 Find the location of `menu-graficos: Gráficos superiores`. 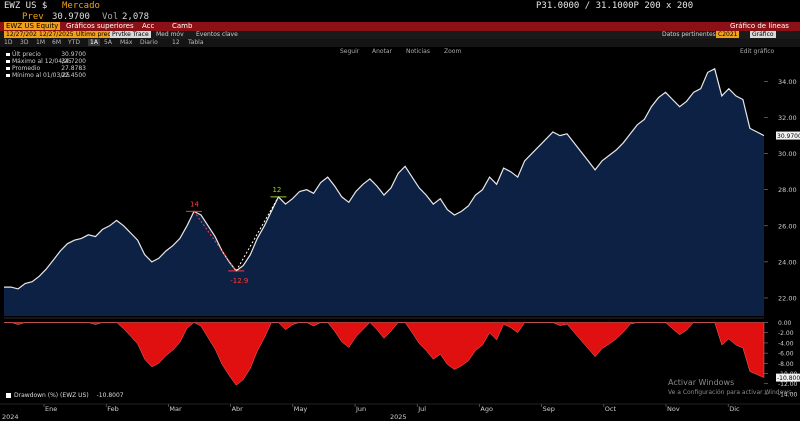

menu-graficos: Gráficos superiores is located at coordinates (100, 26).